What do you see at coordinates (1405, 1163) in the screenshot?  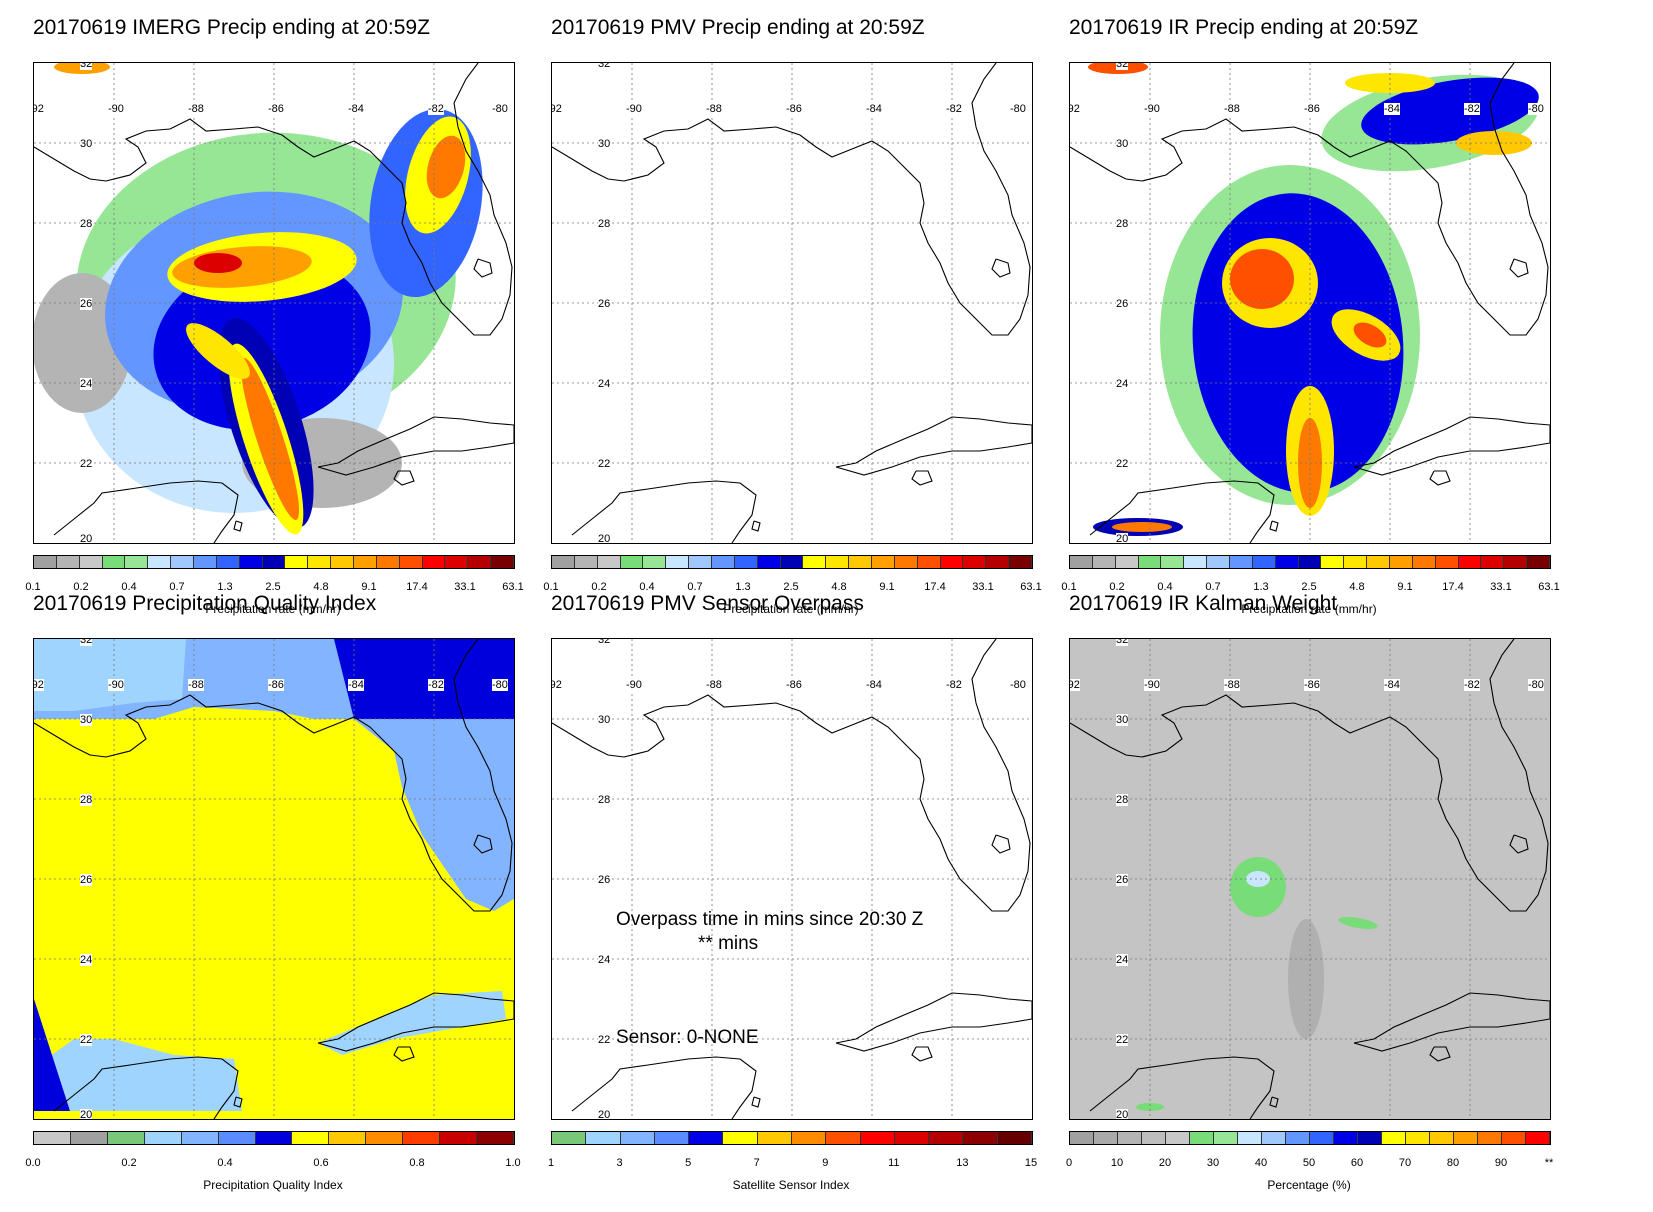 I see `color-scale-tick-label: 70` at bounding box center [1405, 1163].